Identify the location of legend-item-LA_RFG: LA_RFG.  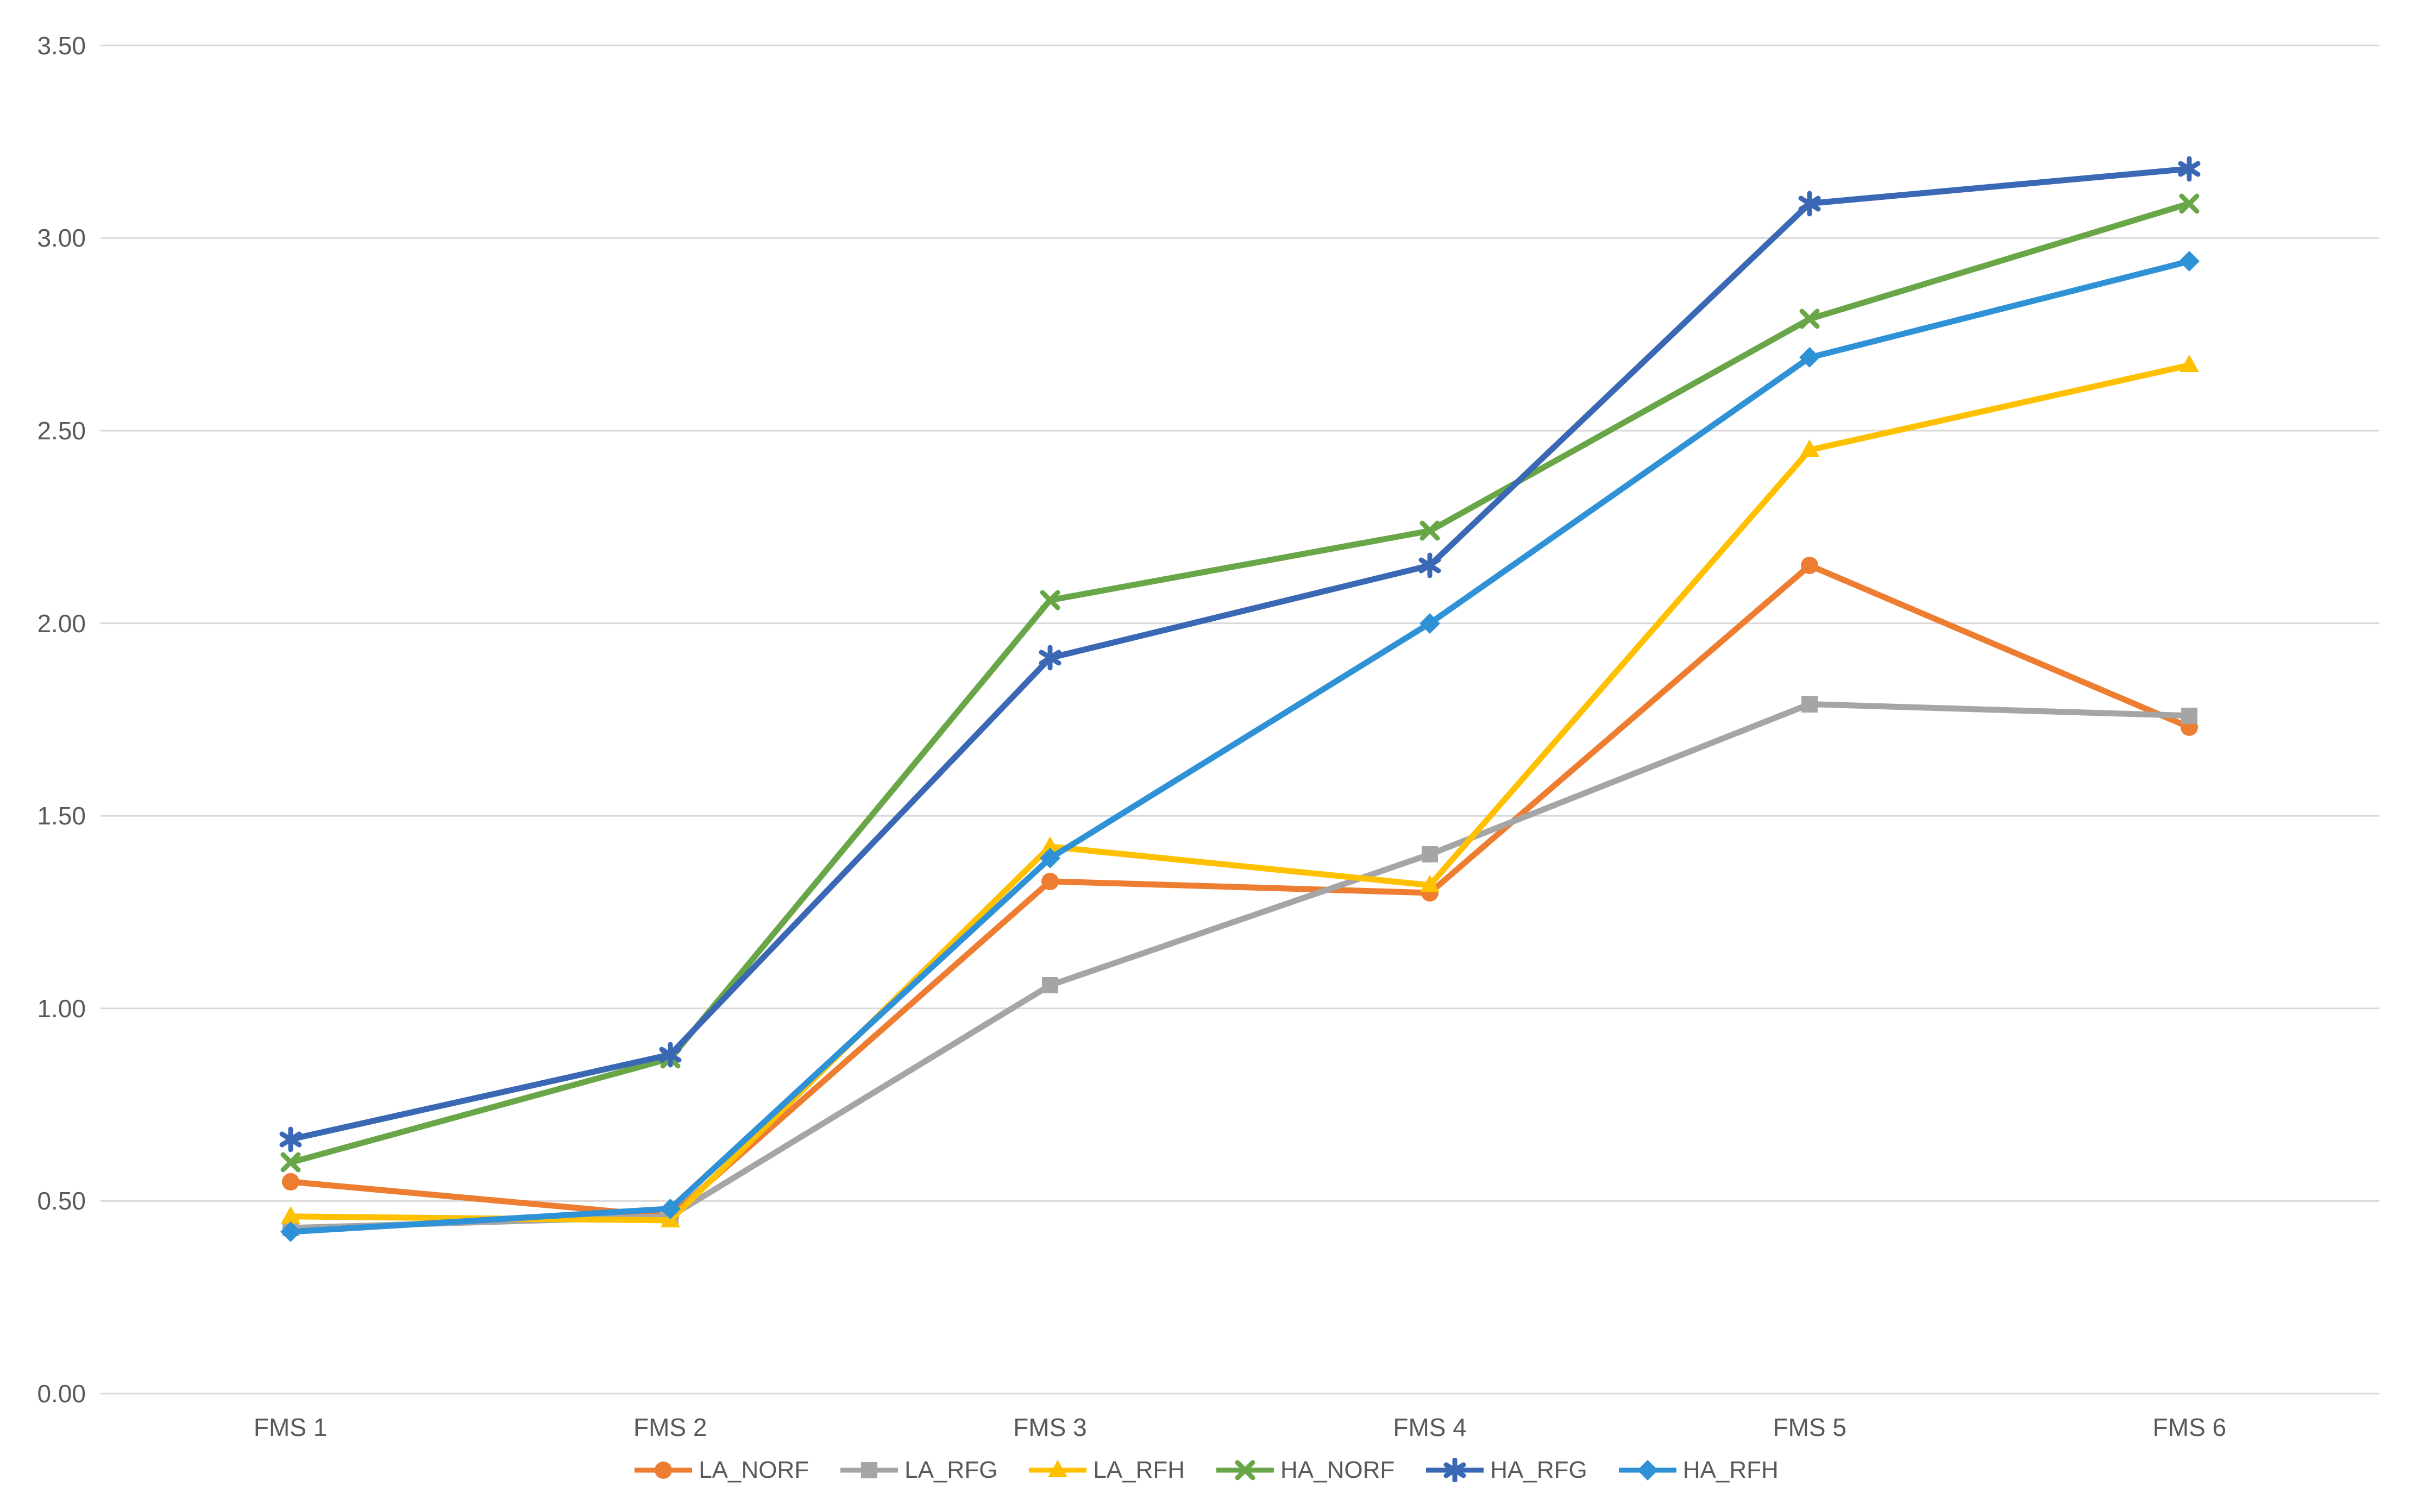
(918, 1470).